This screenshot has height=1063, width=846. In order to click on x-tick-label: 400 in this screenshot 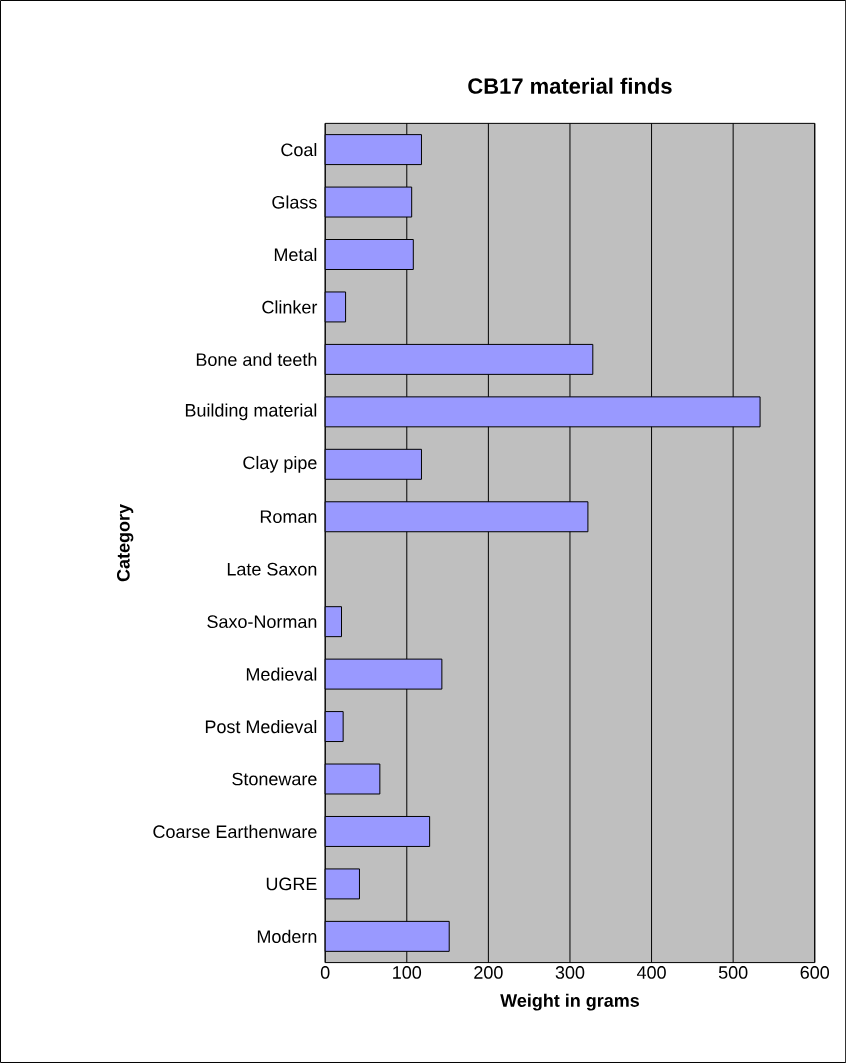, I will do `click(651, 972)`.